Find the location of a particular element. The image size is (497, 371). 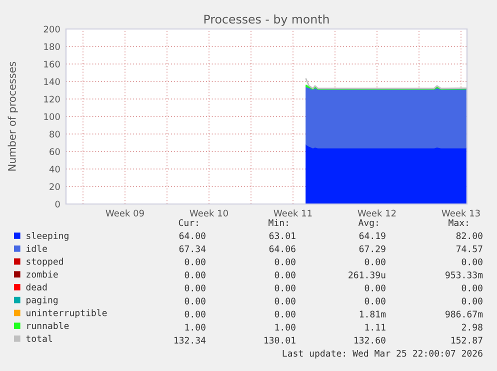

text: 152.87 is located at coordinates (466, 340).